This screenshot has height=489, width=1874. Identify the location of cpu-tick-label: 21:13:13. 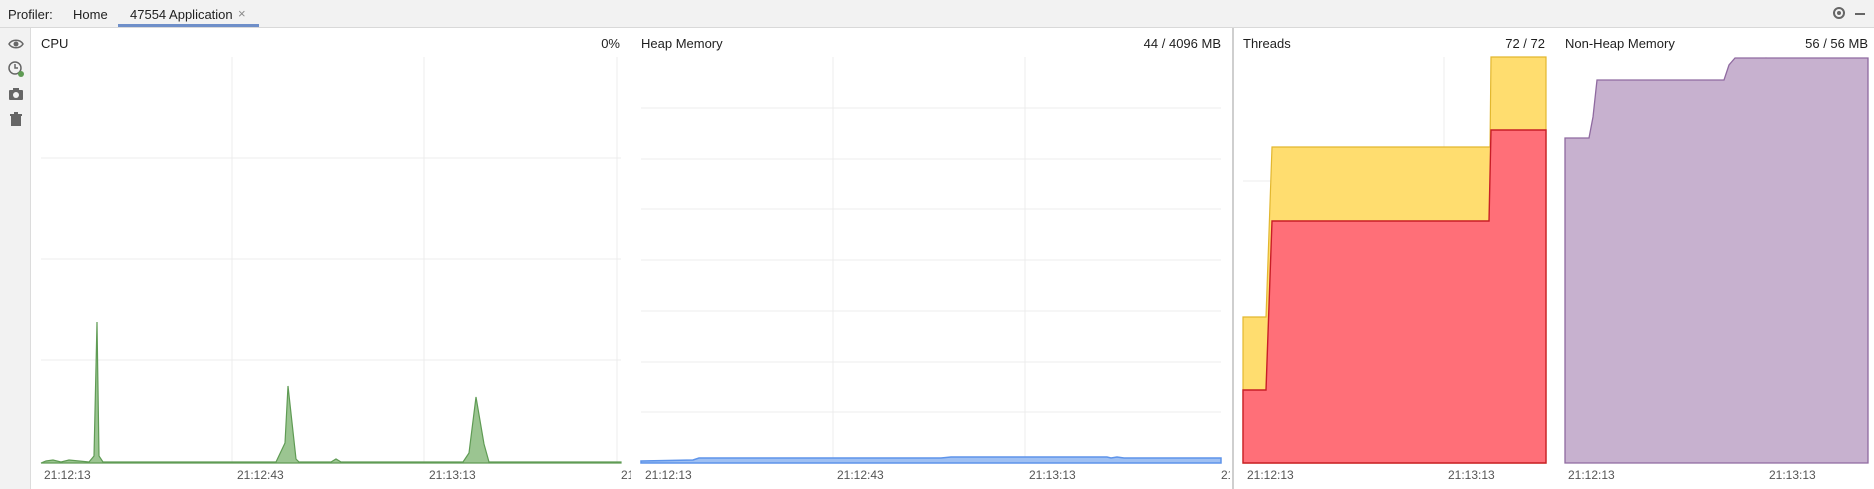
(452, 475).